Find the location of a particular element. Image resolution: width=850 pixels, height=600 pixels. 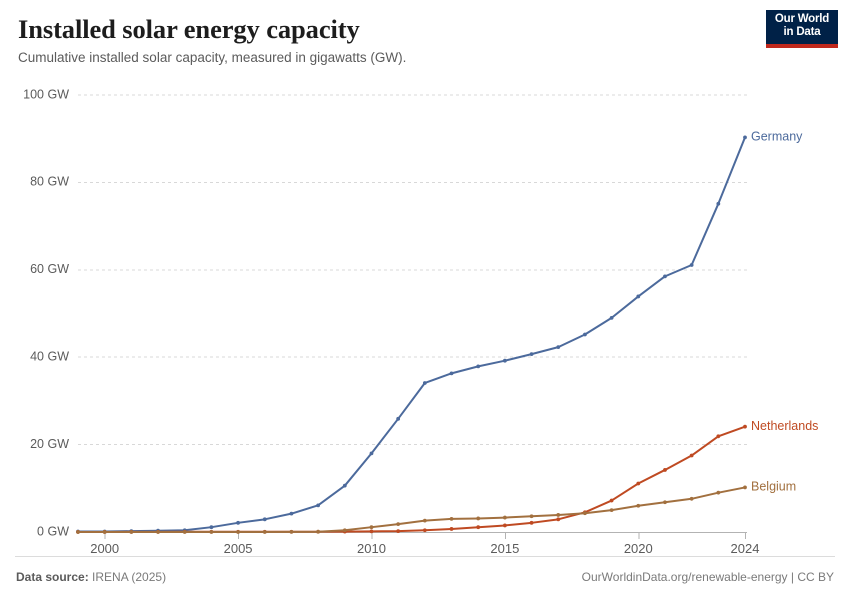

series-line-belgium is located at coordinates (411, 509).